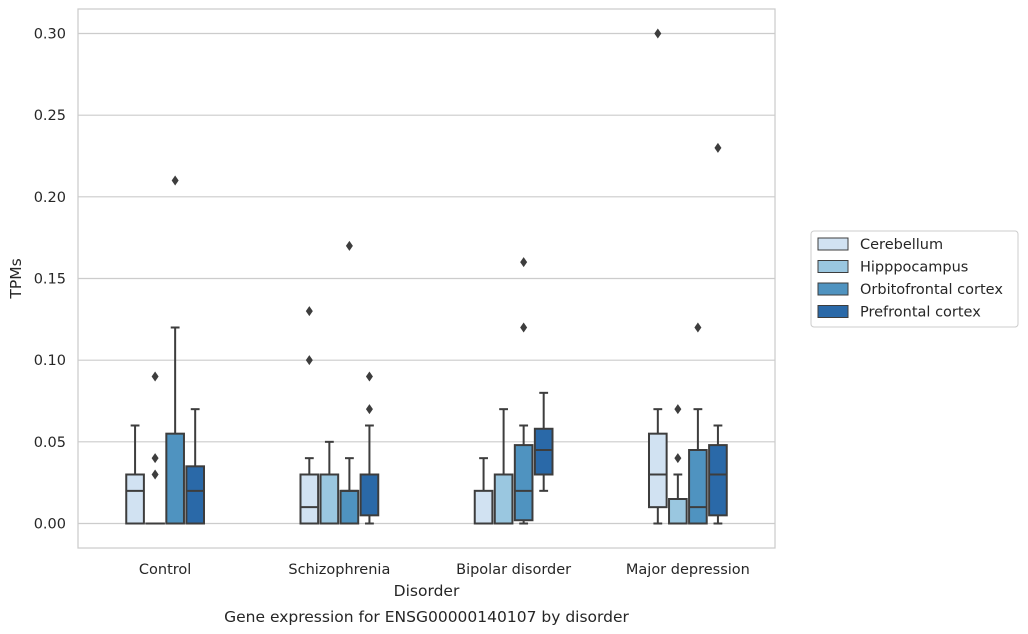 This screenshot has height=634, width=1028. What do you see at coordinates (165, 570) in the screenshot?
I see `x-tick-label: Control` at bounding box center [165, 570].